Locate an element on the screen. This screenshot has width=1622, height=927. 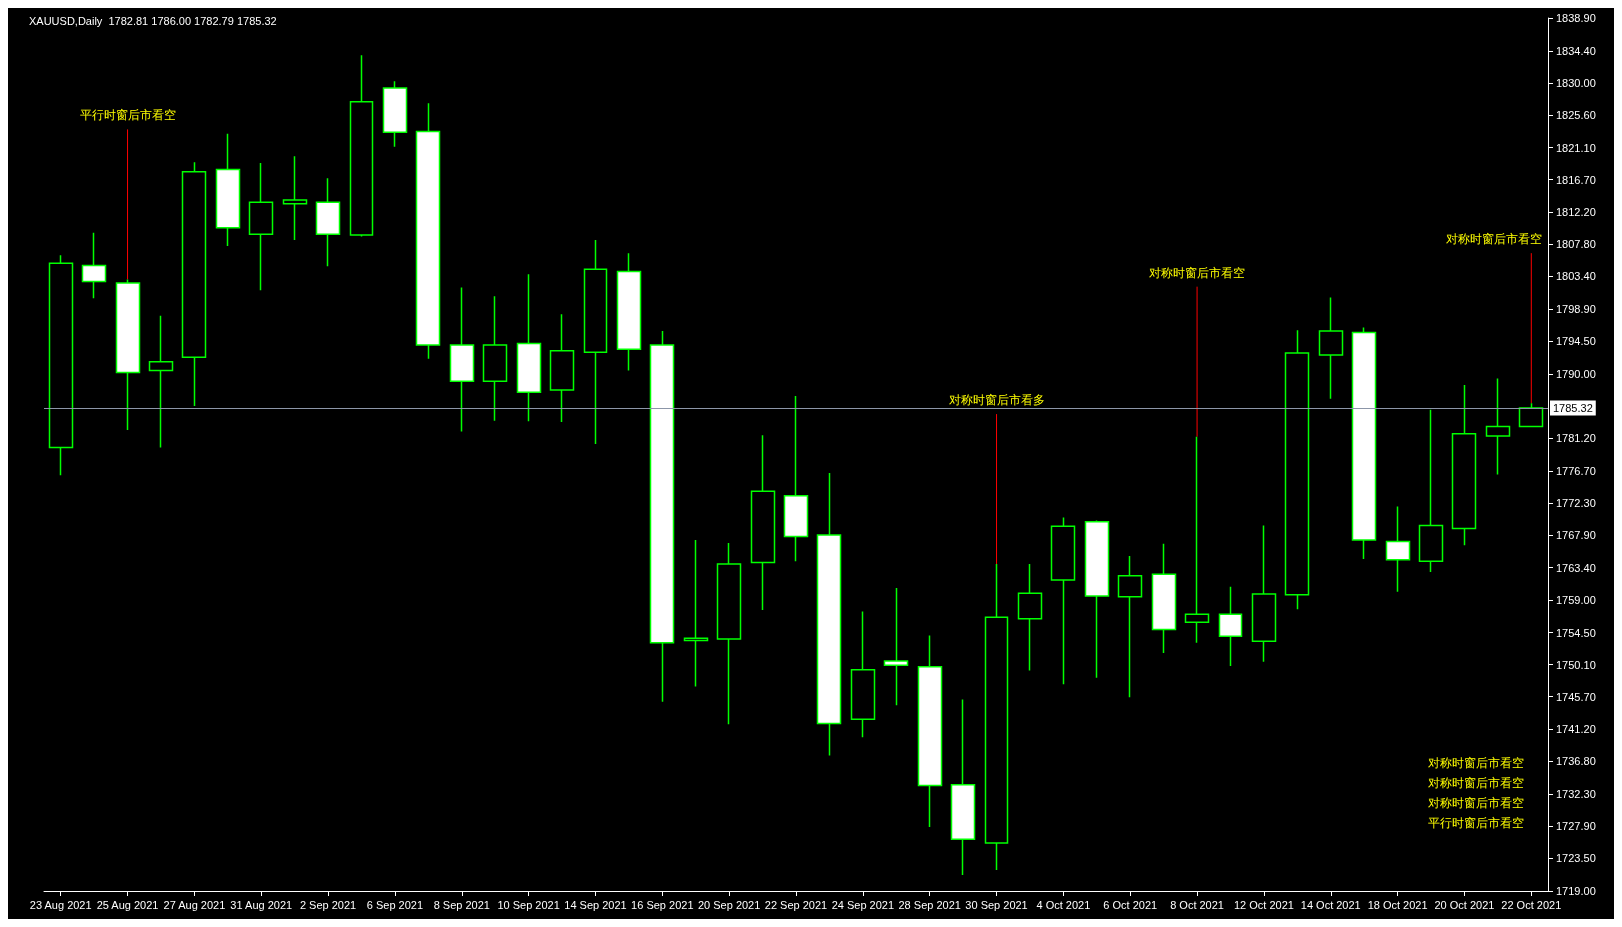
y-tick-label: 1745.70 is located at coordinates (1576, 696).